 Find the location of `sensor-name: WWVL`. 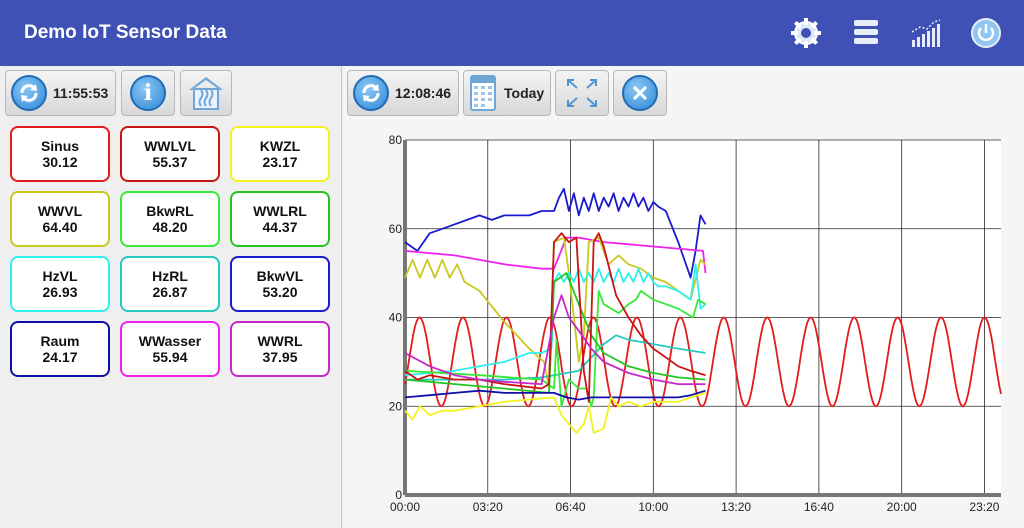

sensor-name: WWVL is located at coordinates (60, 211).